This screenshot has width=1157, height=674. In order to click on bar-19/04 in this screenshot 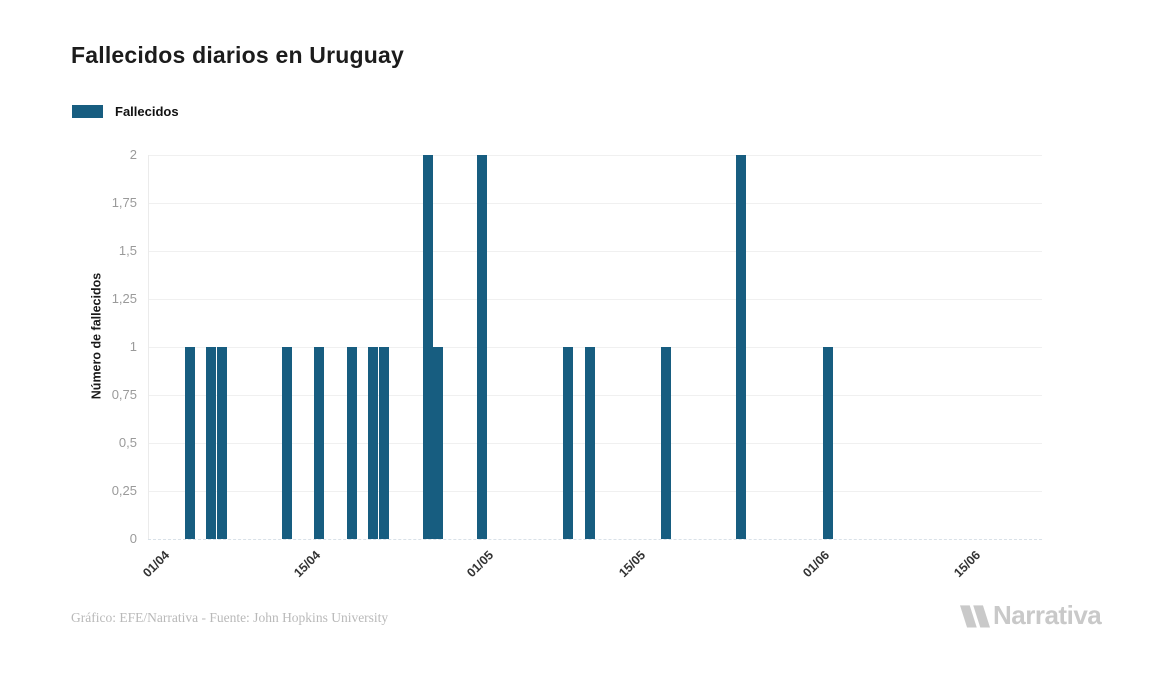, I will do `click(351, 443)`.